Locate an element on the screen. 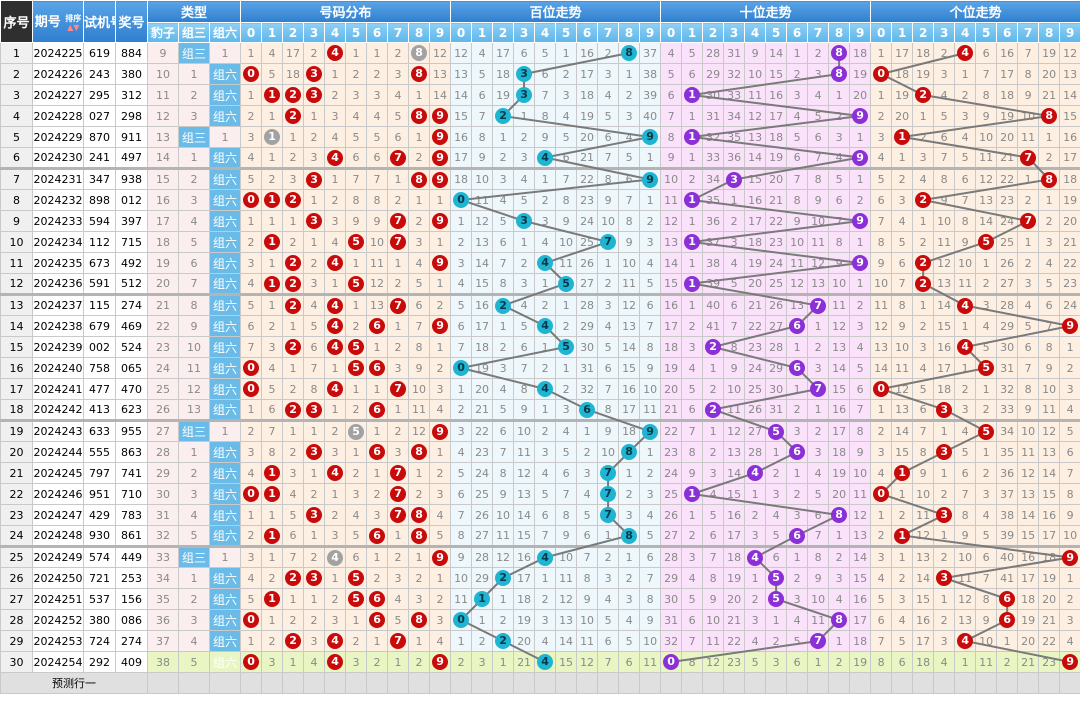 This screenshot has width=1080, height=701. shi-cell: 33 is located at coordinates (734, 95).